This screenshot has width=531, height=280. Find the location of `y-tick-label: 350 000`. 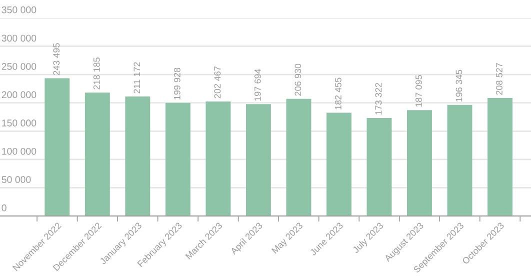

y-tick-label: 350 000 is located at coordinates (19, 10).